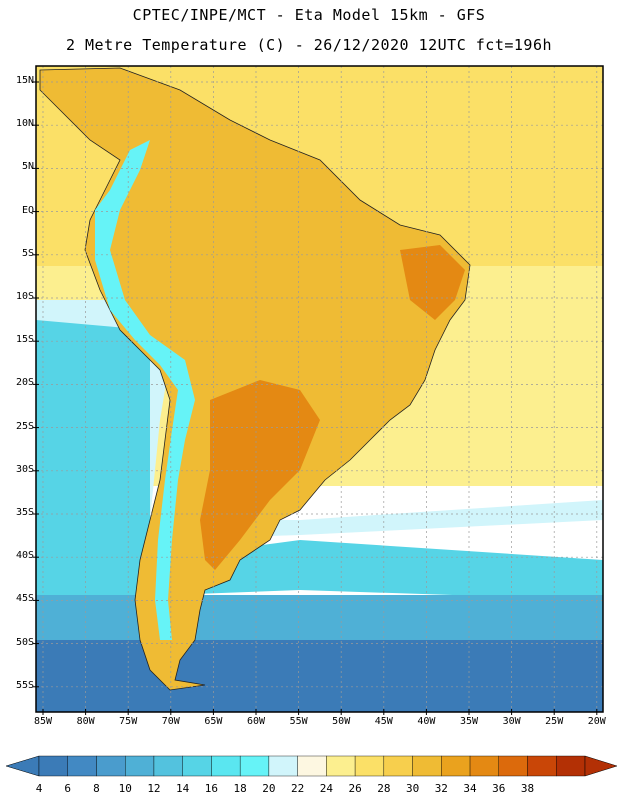  I want to click on lon-label: 40W, so click(426, 721).